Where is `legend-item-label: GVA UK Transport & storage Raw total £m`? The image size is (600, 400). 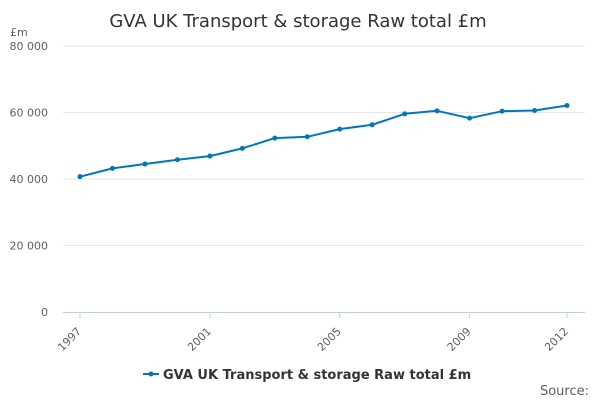 legend-item-label: GVA UK Transport & storage Raw total £m is located at coordinates (317, 375).